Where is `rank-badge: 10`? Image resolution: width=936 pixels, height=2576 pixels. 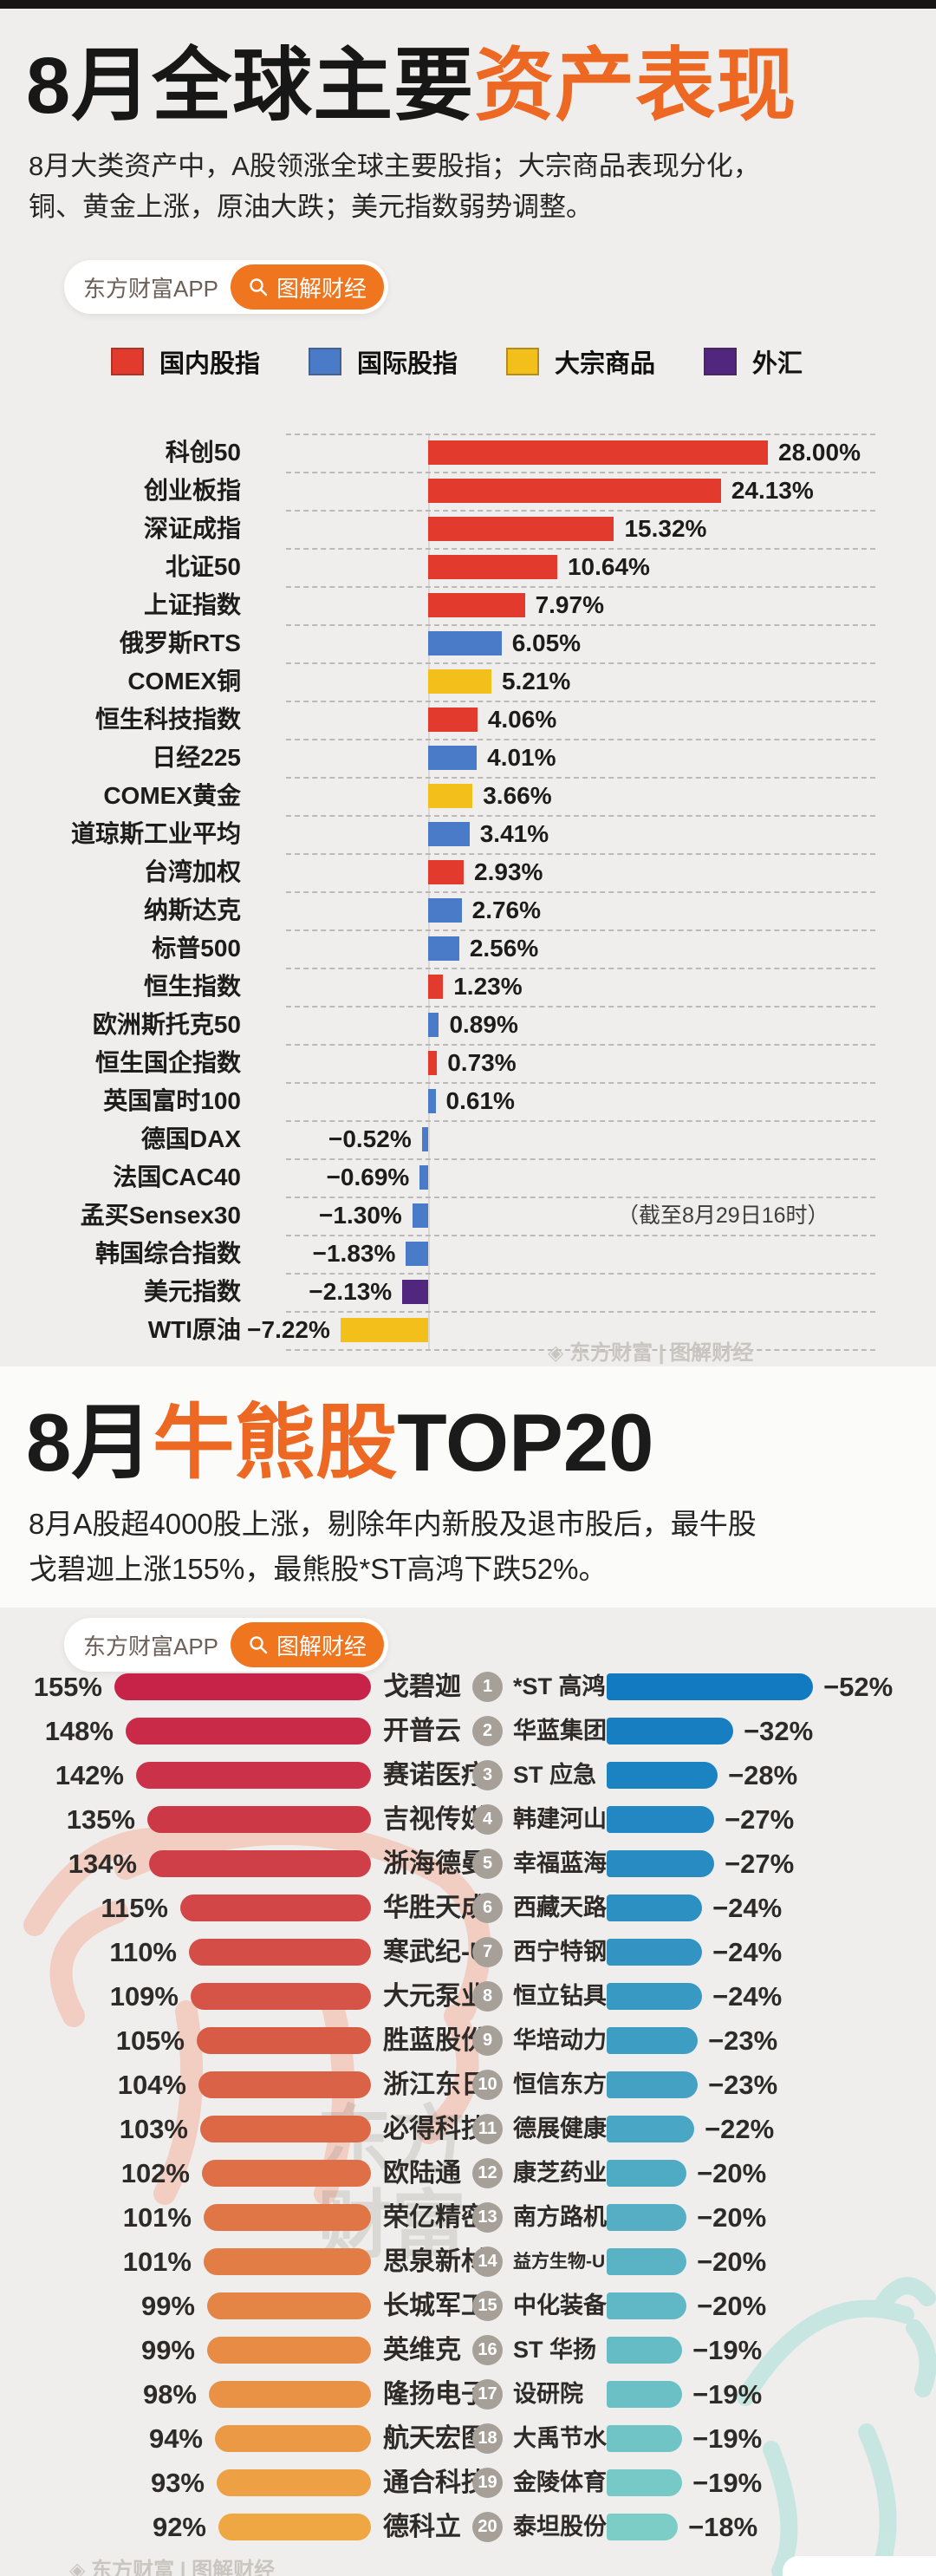 rank-badge: 10 is located at coordinates (487, 2085).